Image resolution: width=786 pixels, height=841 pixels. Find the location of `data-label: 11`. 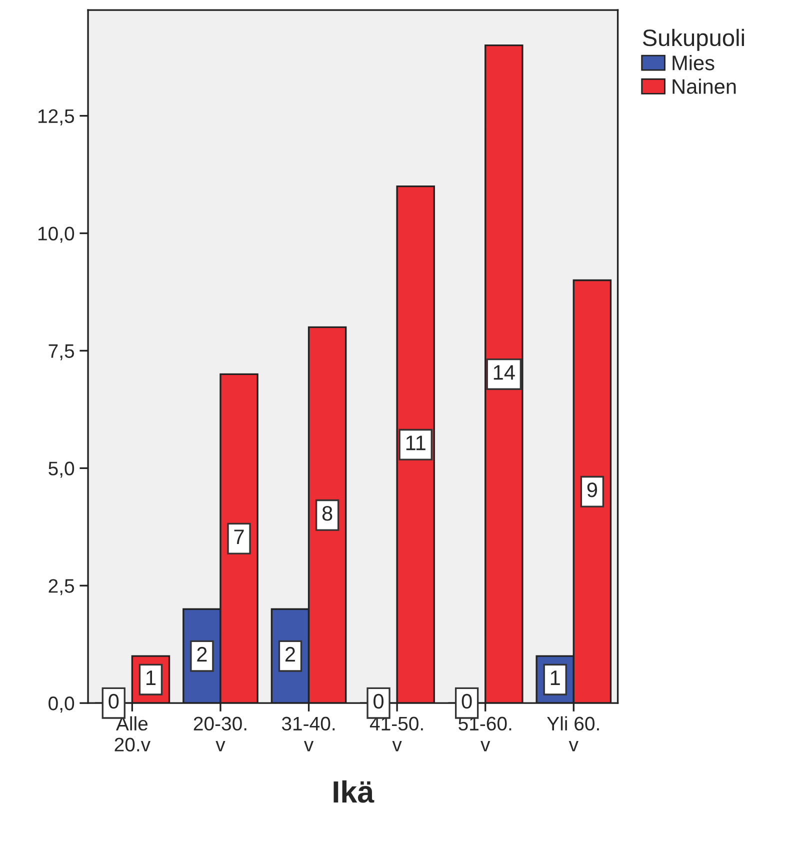

data-label: 11 is located at coordinates (416, 443).